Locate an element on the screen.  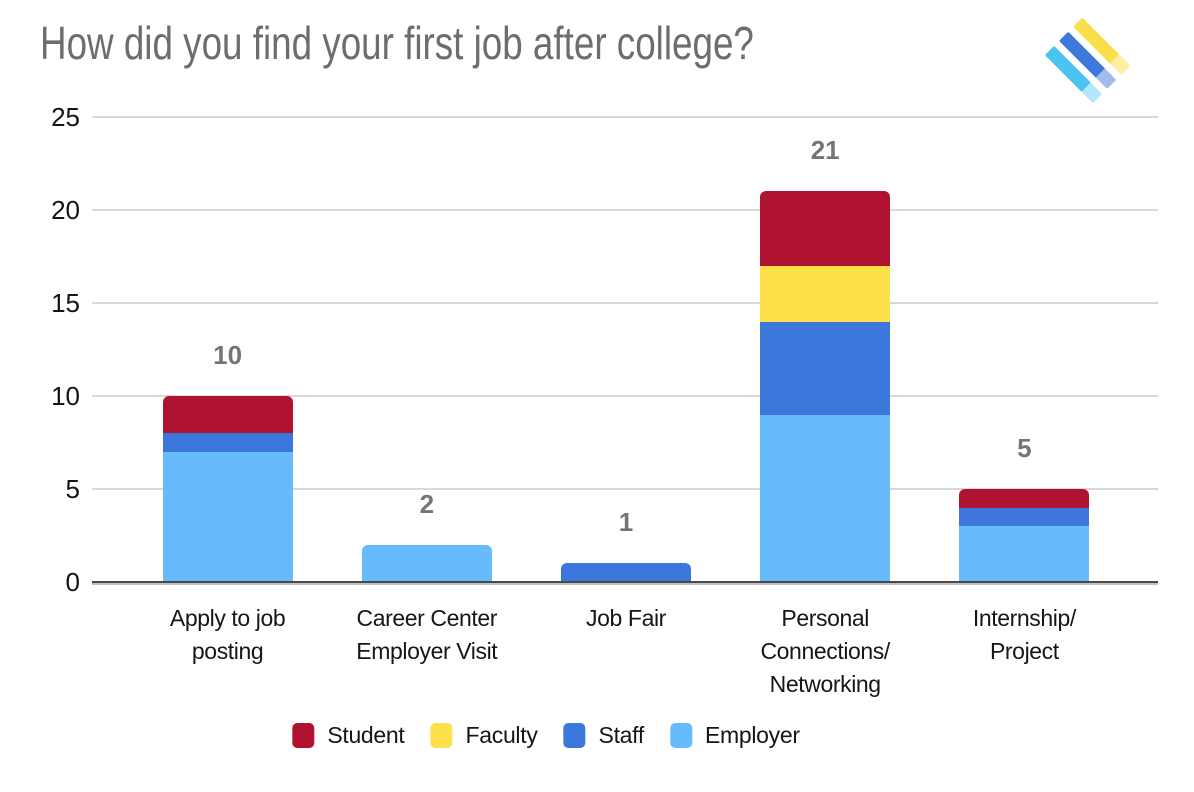
chart-legend: Student Faculty Staff Employer is located at coordinates (546, 735).